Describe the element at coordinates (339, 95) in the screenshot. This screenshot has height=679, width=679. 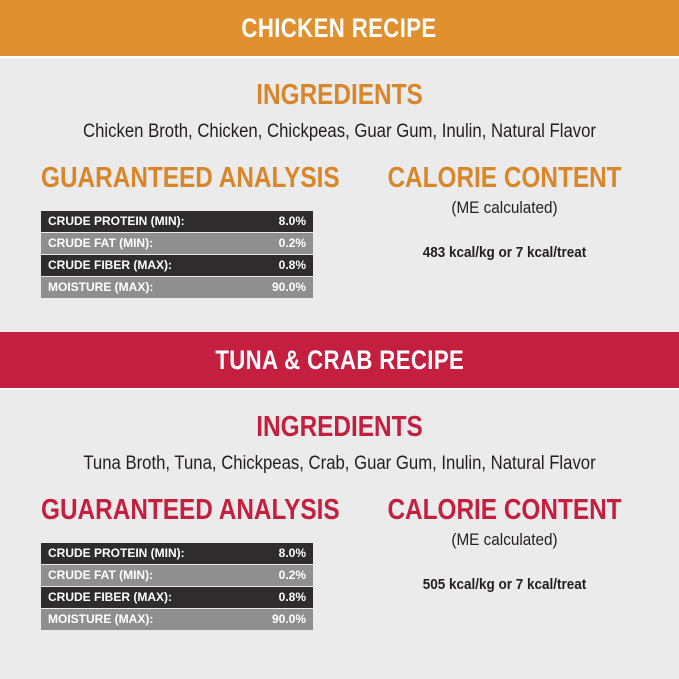
I see `ingredients-heading-chicken: INGREDIENTS` at that location.